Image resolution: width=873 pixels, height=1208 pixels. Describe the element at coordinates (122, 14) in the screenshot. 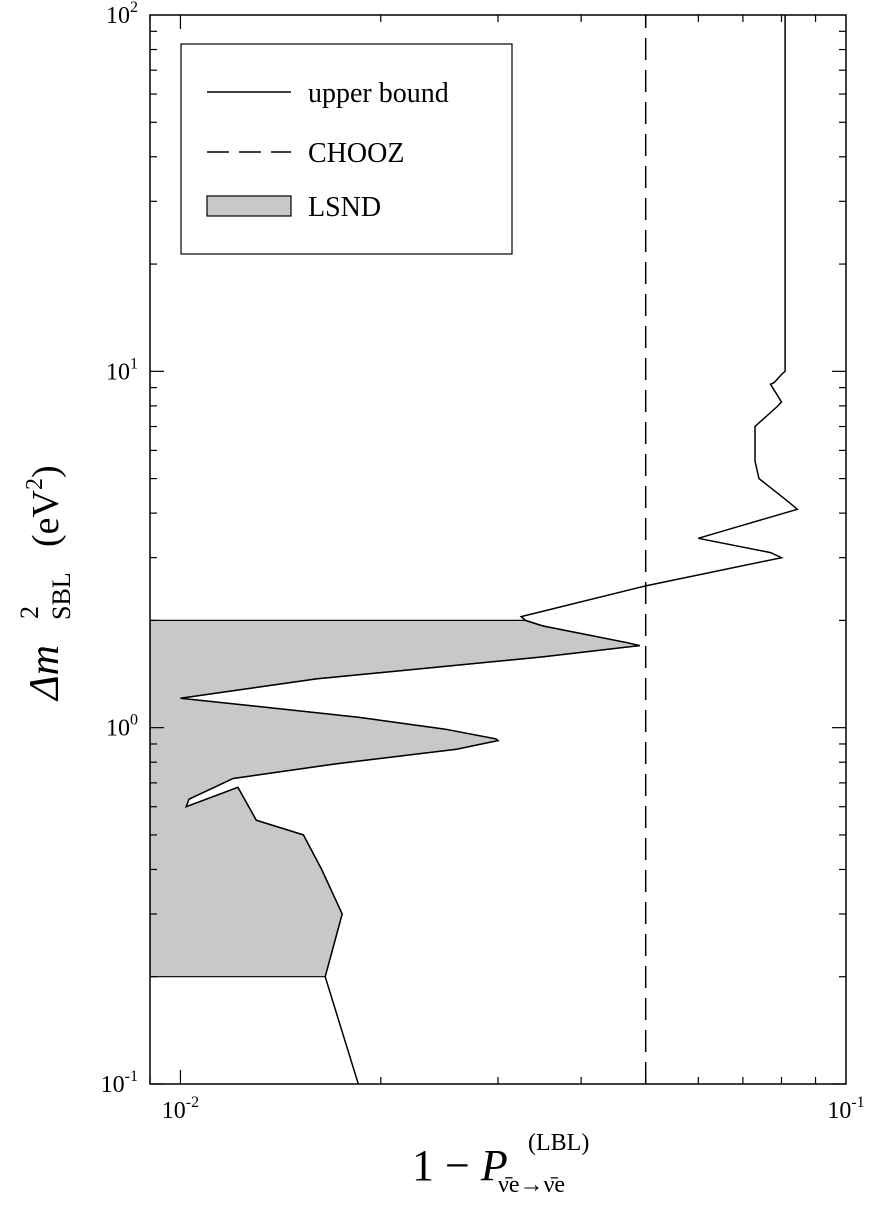

I see `y-tick-label: 10²` at that location.